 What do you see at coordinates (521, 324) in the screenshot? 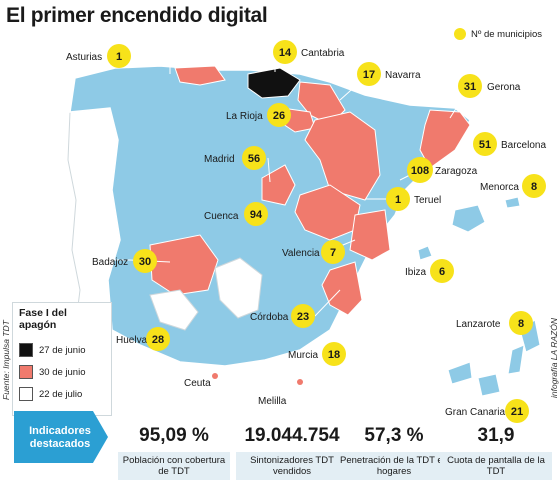
I see `svg-text: 8` at bounding box center [521, 324].